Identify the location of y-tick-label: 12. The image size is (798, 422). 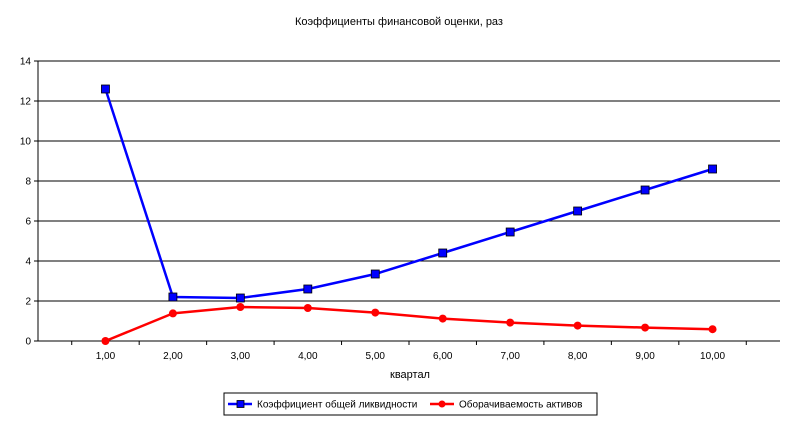
(26, 102).